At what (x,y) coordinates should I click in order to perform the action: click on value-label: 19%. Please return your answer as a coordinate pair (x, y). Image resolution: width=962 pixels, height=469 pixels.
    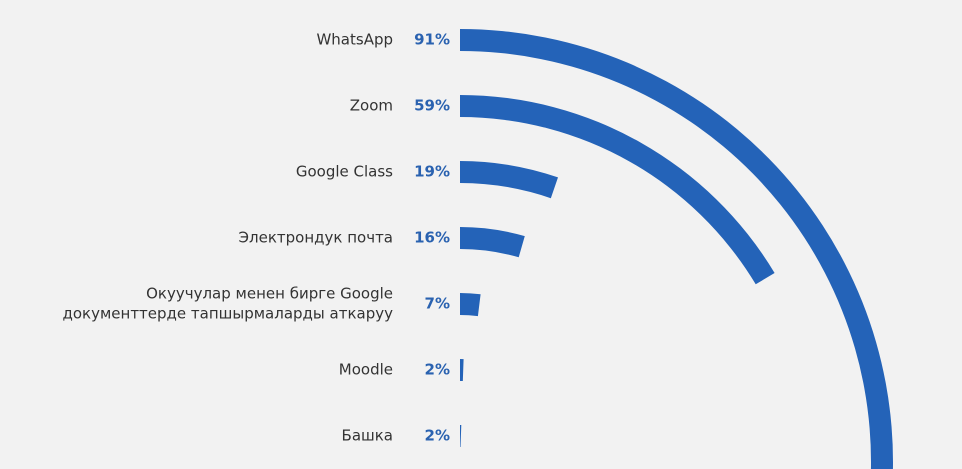
    Looking at the image, I should click on (432, 172).